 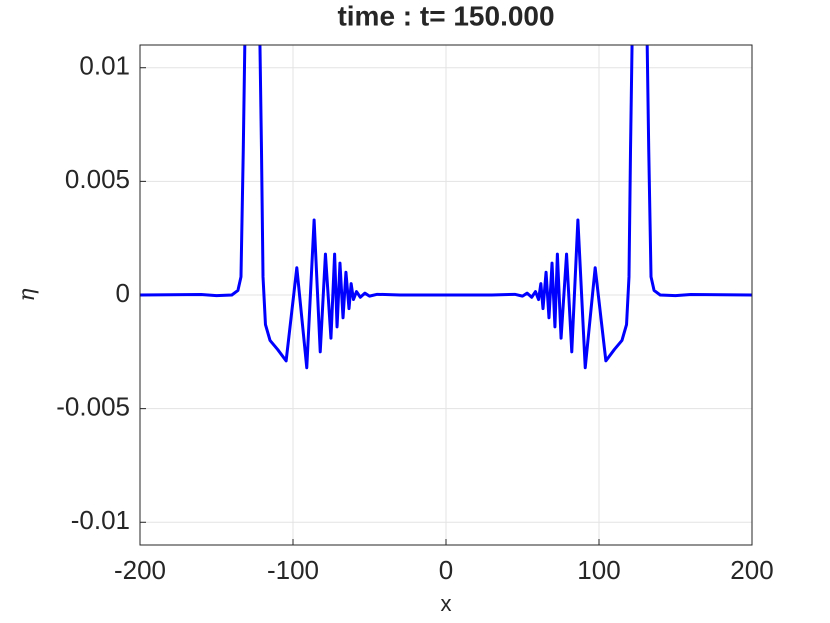 I want to click on y-tick-label: 0, so click(x=123, y=293).